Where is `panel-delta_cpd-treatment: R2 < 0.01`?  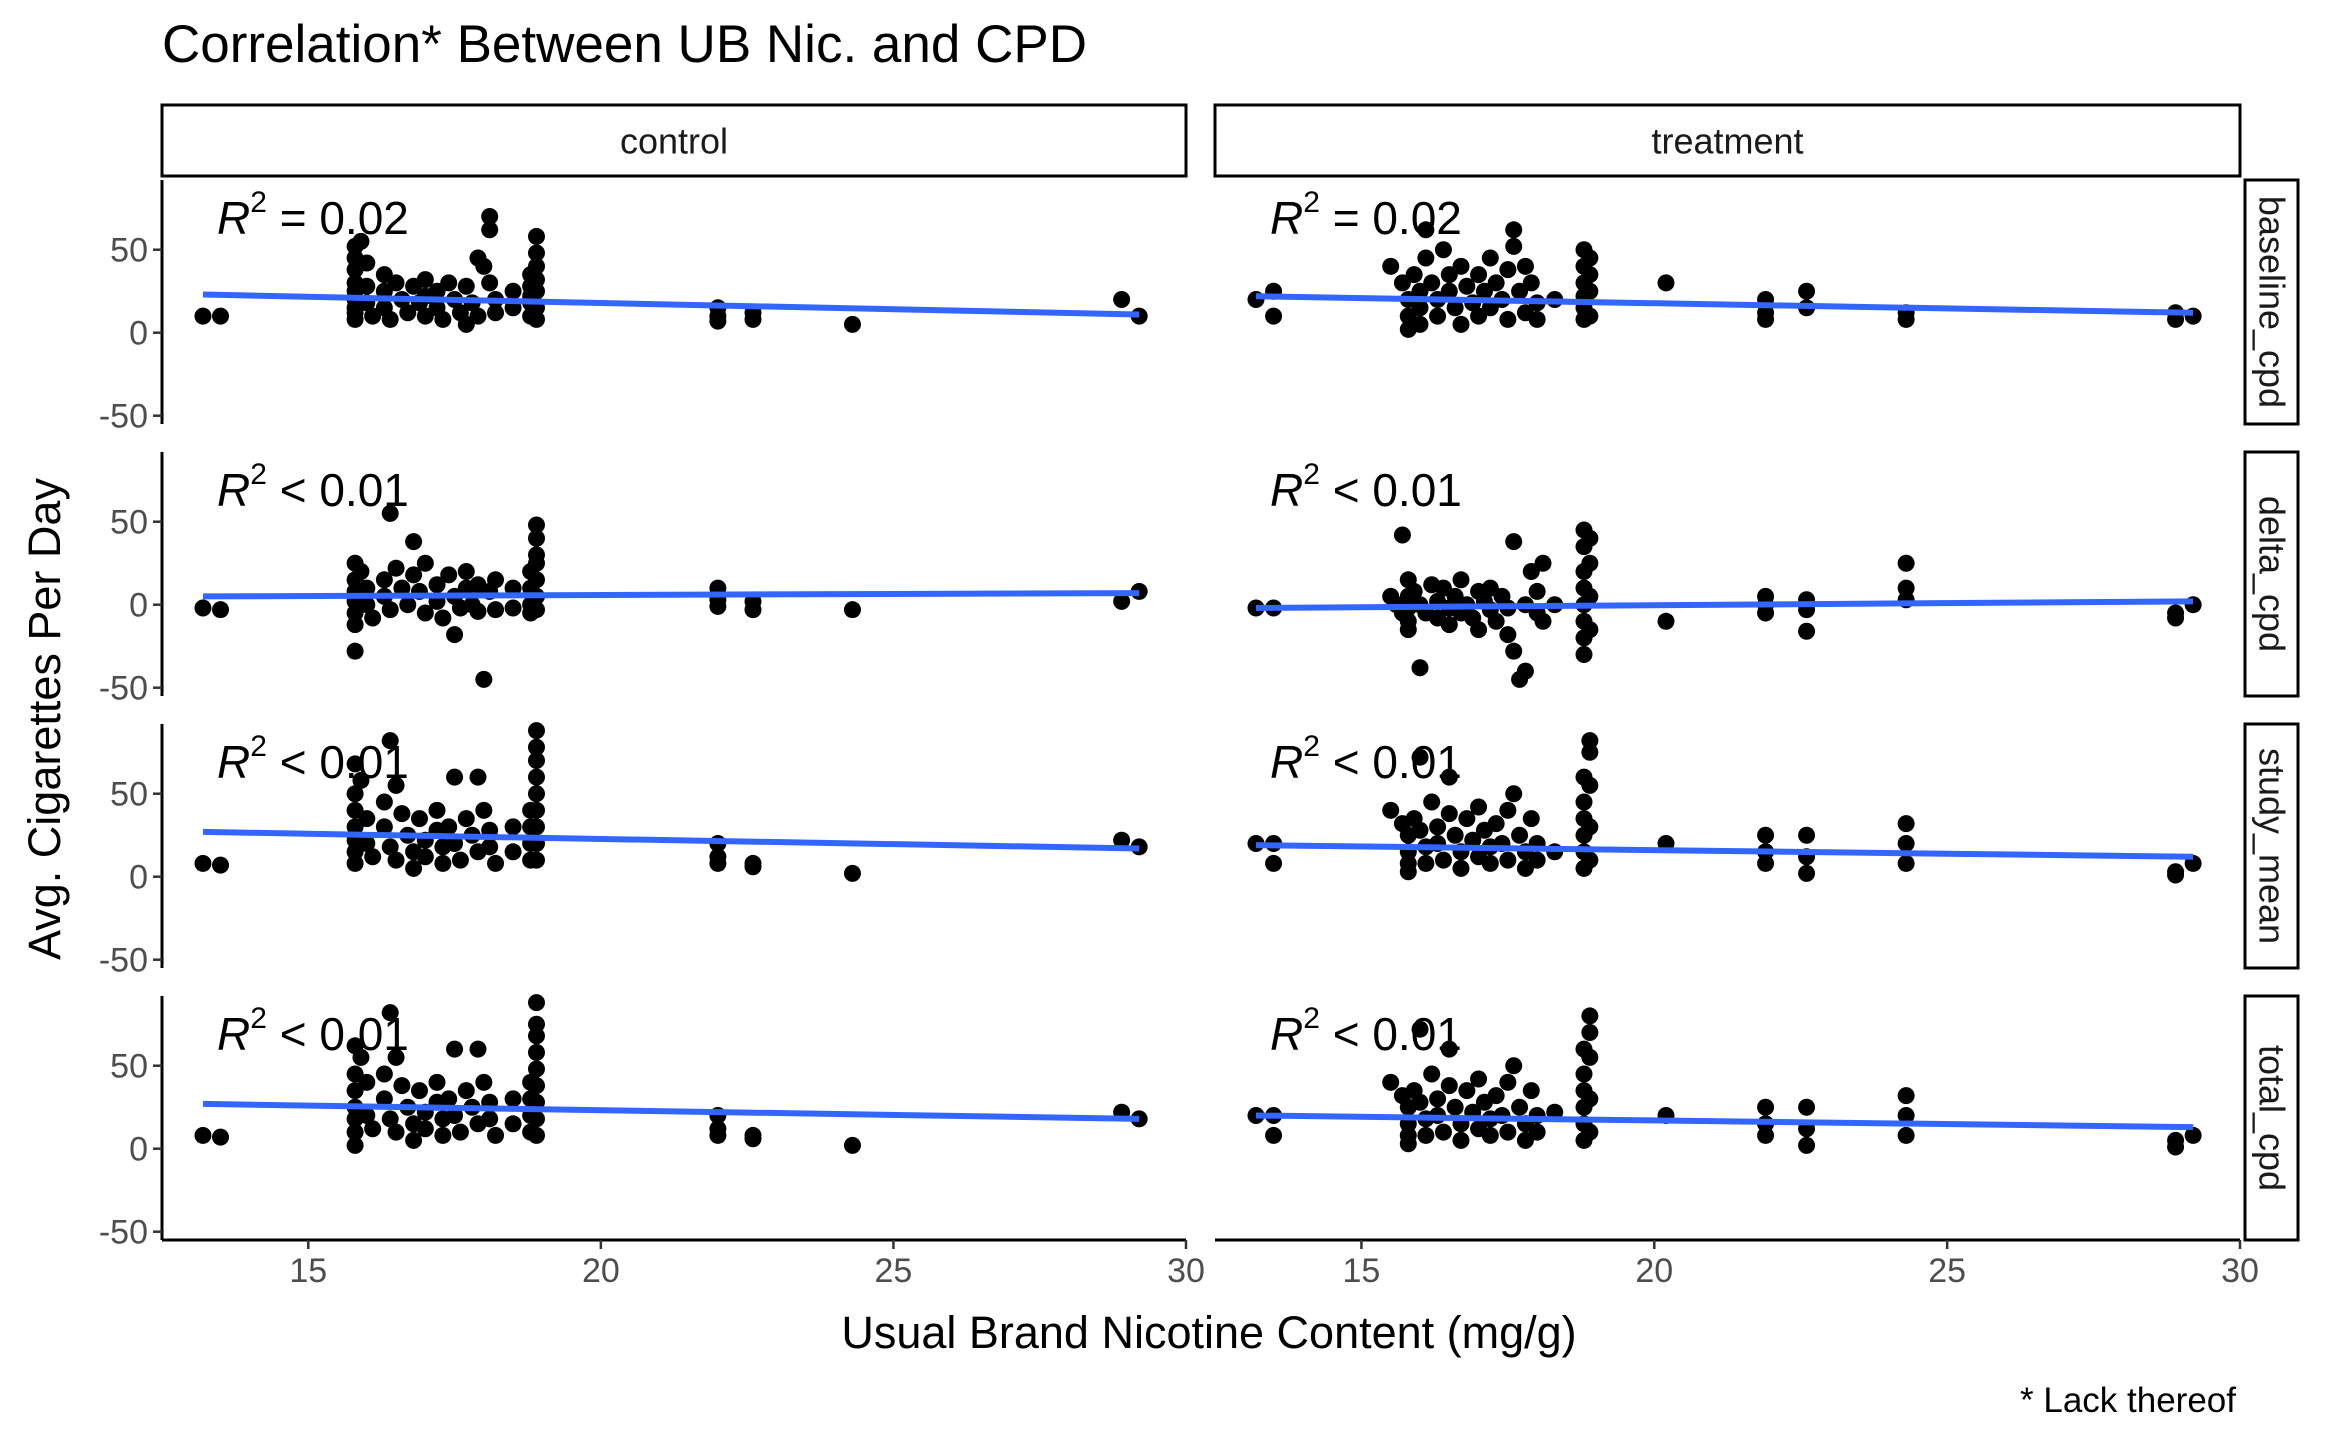 panel-delta_cpd-treatment: R2 < 0.01 is located at coordinates (1724, 573).